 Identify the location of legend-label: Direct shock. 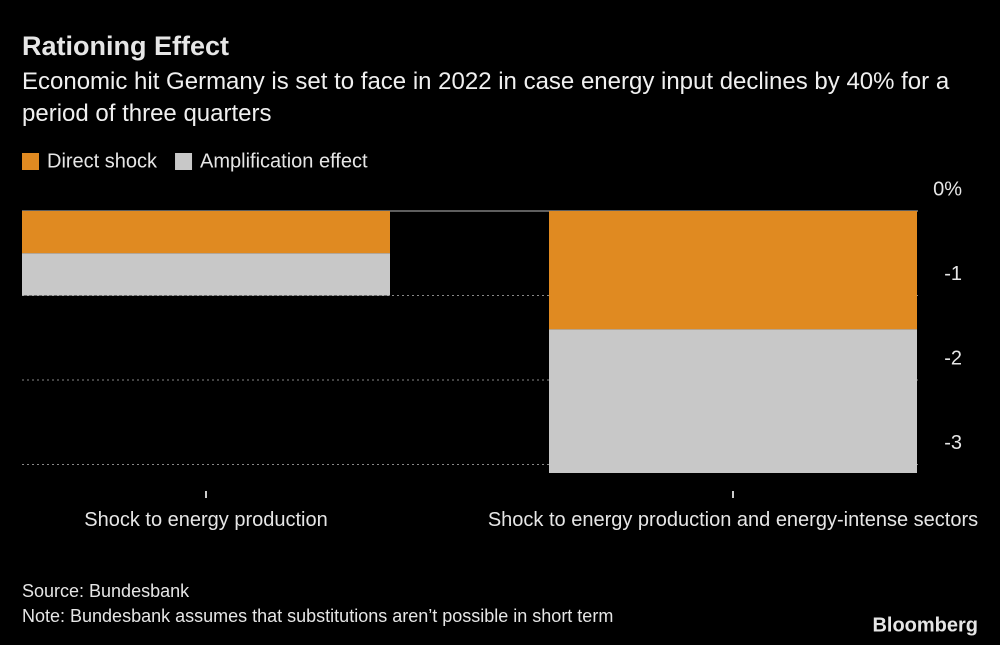
(102, 161).